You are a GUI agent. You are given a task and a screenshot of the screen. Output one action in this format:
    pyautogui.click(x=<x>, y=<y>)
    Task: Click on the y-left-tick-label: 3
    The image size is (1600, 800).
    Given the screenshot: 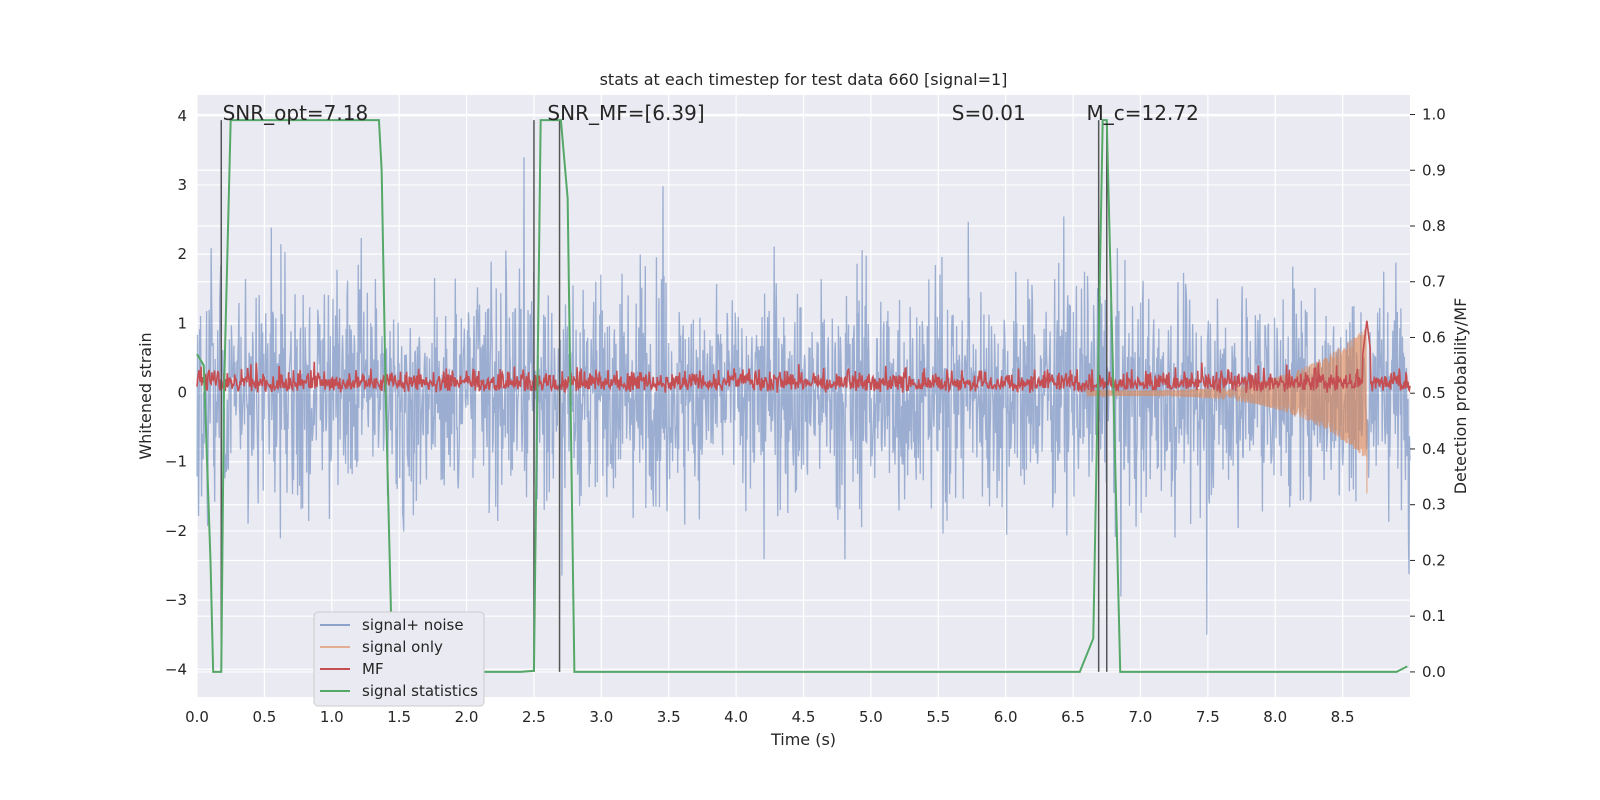 What is the action you would take?
    pyautogui.click(x=182, y=185)
    